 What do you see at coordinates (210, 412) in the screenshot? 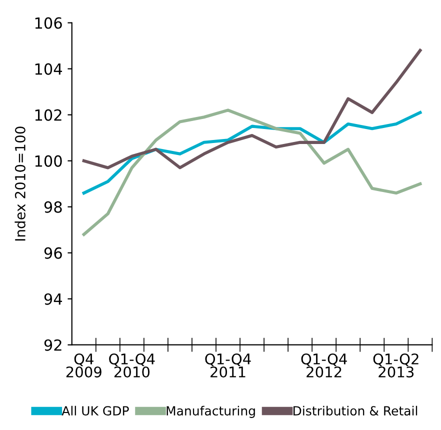
I see `legend-label: Manufacturing` at bounding box center [210, 412].